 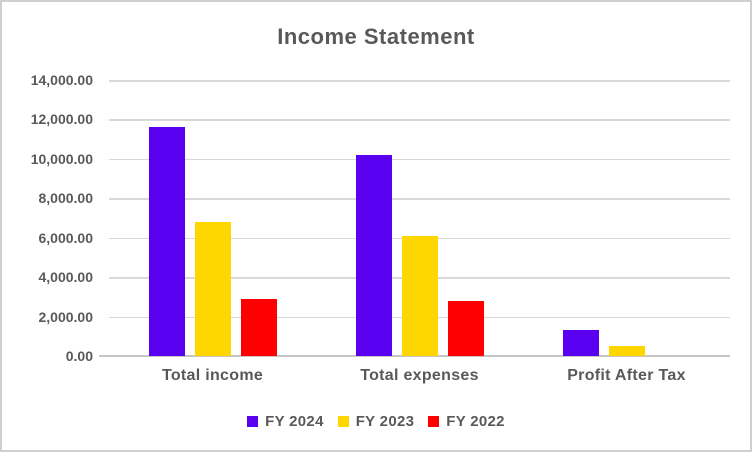 I want to click on category-label-total-expenses: Total expenses, so click(x=419, y=375).